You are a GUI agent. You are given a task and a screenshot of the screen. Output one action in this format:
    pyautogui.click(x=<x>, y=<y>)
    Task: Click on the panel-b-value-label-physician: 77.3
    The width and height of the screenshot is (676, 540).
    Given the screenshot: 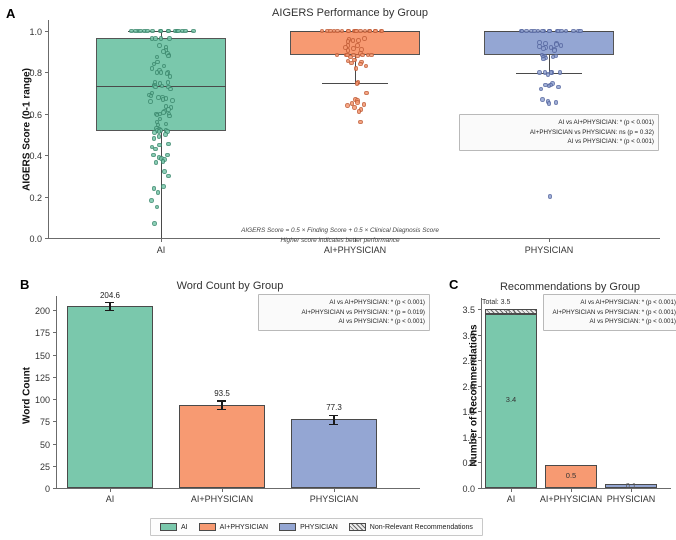 What is the action you would take?
    pyautogui.click(x=334, y=407)
    